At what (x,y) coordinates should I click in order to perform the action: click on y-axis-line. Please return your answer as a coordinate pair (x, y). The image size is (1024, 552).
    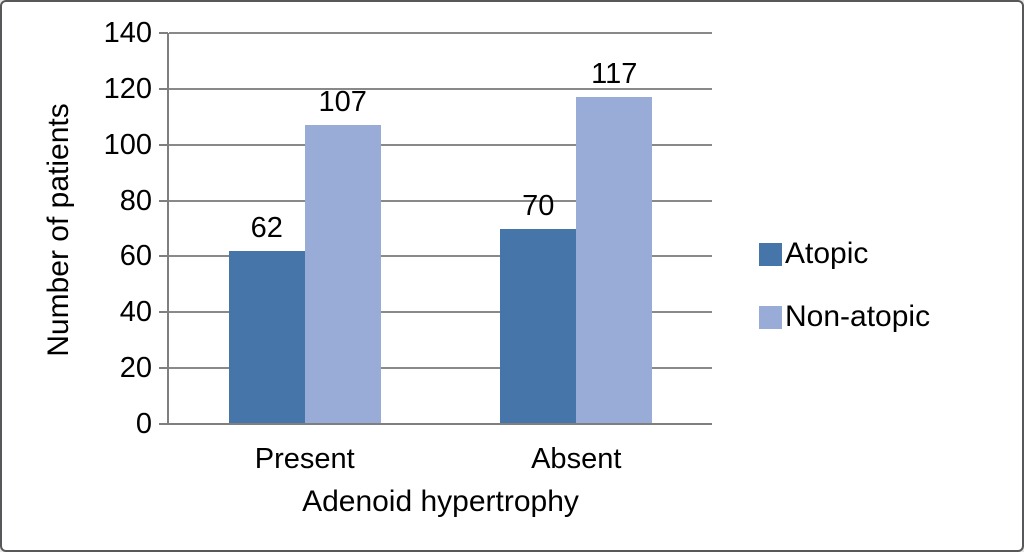
    Looking at the image, I should click on (168, 229).